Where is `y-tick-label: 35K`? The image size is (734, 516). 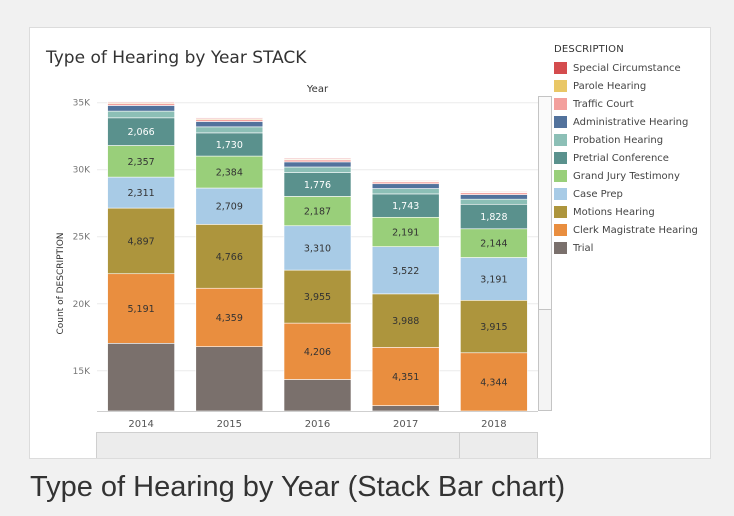
y-tick-label: 35K is located at coordinates (82, 104).